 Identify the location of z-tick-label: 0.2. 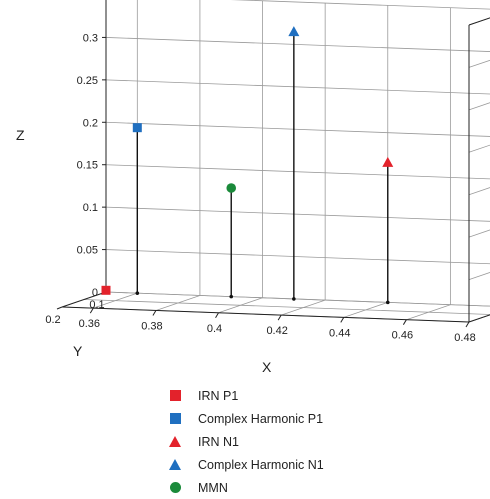
(90, 123).